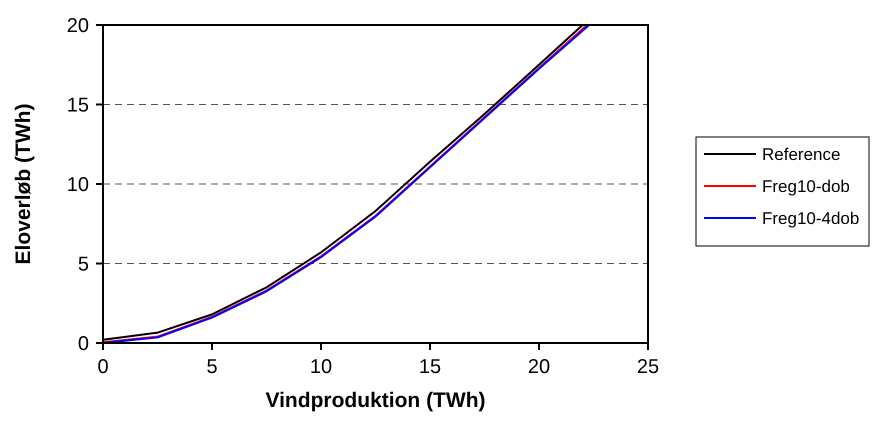 Image resolution: width=873 pixels, height=438 pixels. Describe the element at coordinates (801, 154) in the screenshot. I see `legend-label: Reference` at that location.